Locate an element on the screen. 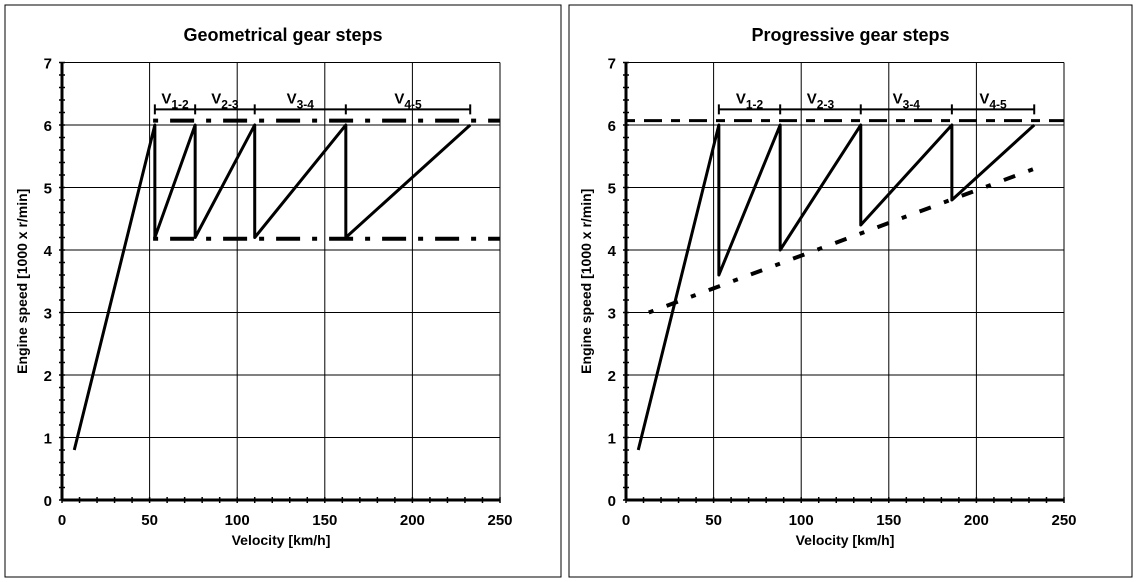 The height and width of the screenshot is (582, 1137). chart-title: Progressive gear steps is located at coordinates (850, 35).